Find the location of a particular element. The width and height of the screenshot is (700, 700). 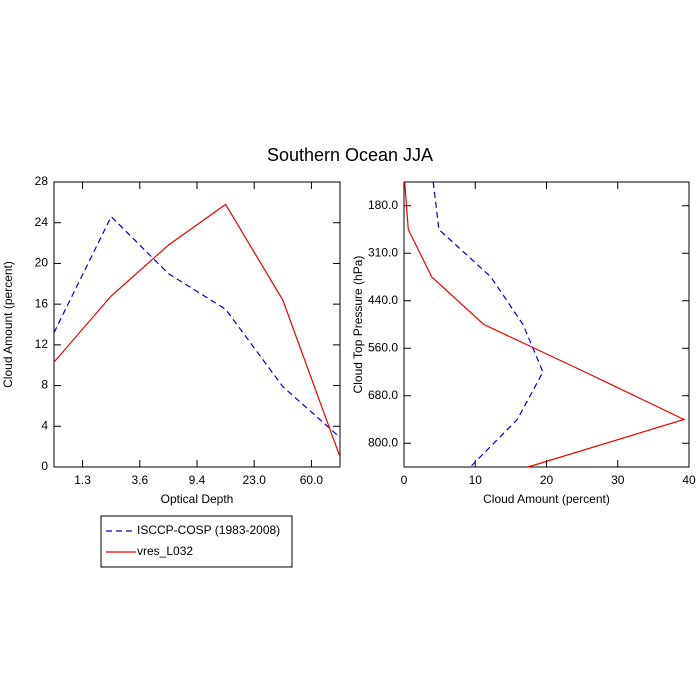

x-tick-label: 9.4 is located at coordinates (197, 480).